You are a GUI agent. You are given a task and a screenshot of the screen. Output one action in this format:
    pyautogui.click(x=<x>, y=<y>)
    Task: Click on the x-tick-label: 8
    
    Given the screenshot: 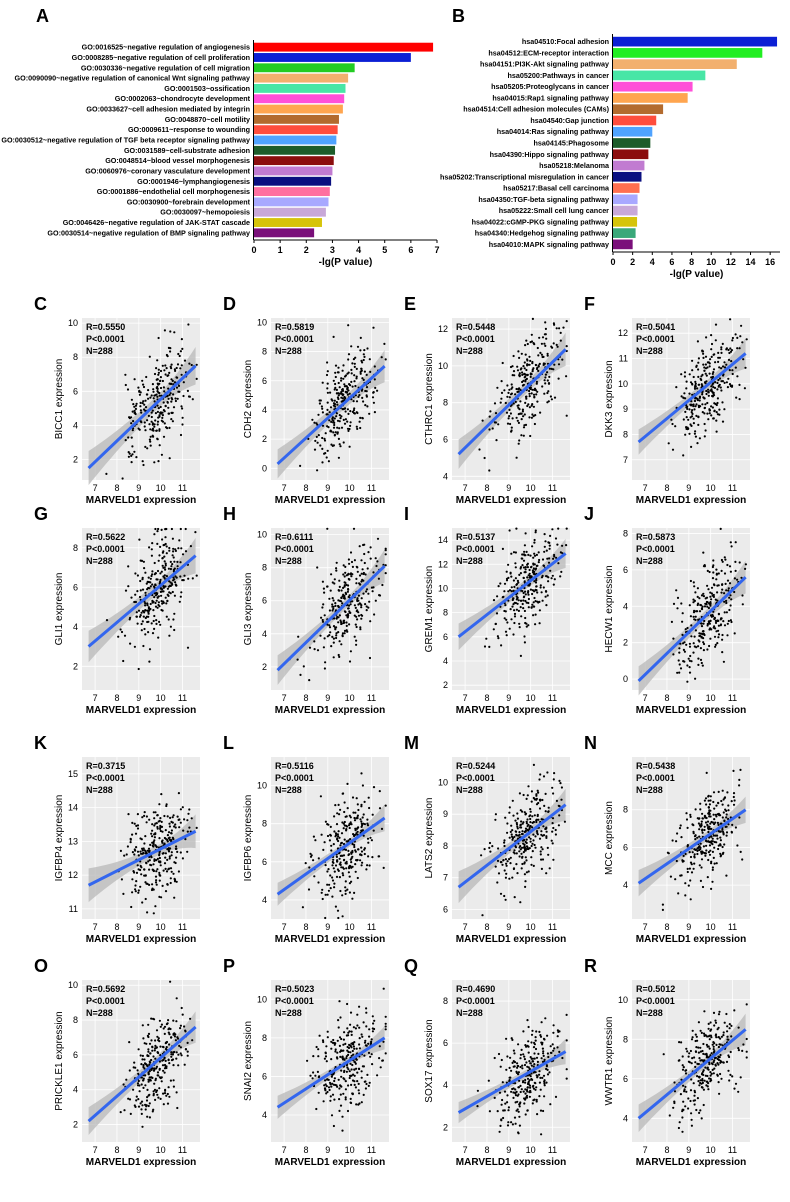 What is the action you would take?
    pyautogui.click(x=116, y=1150)
    